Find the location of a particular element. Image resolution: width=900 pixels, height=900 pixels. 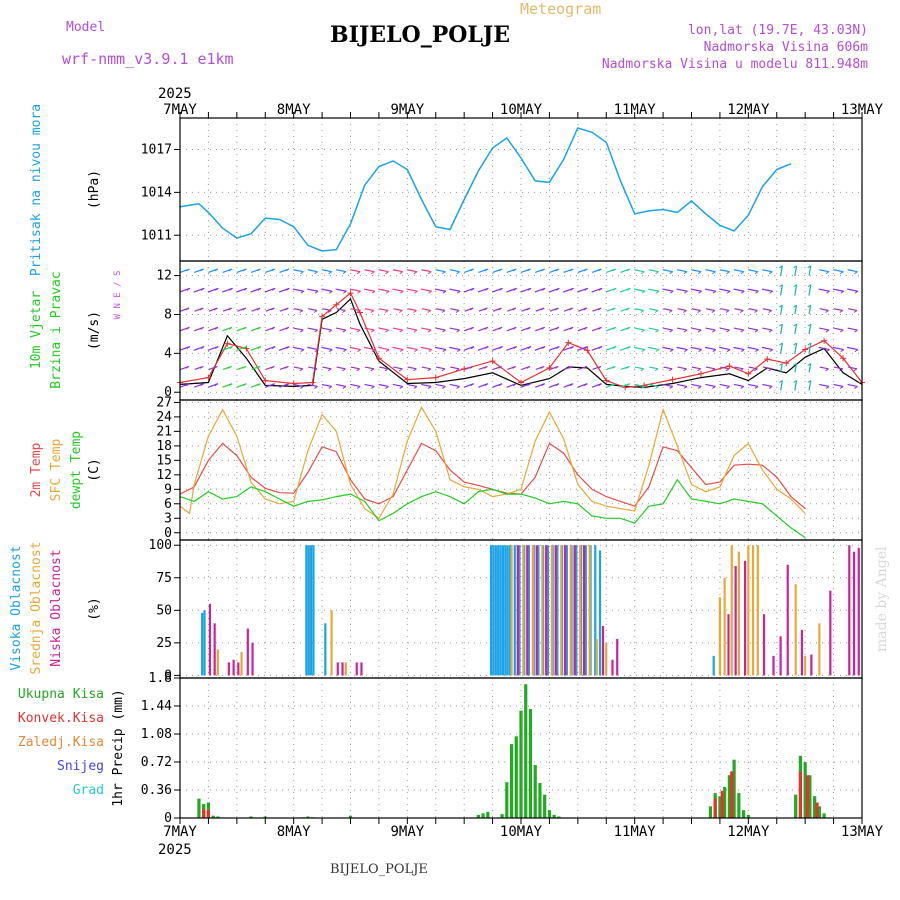

pressure-unit-label: (hPa) is located at coordinates (94, 189).